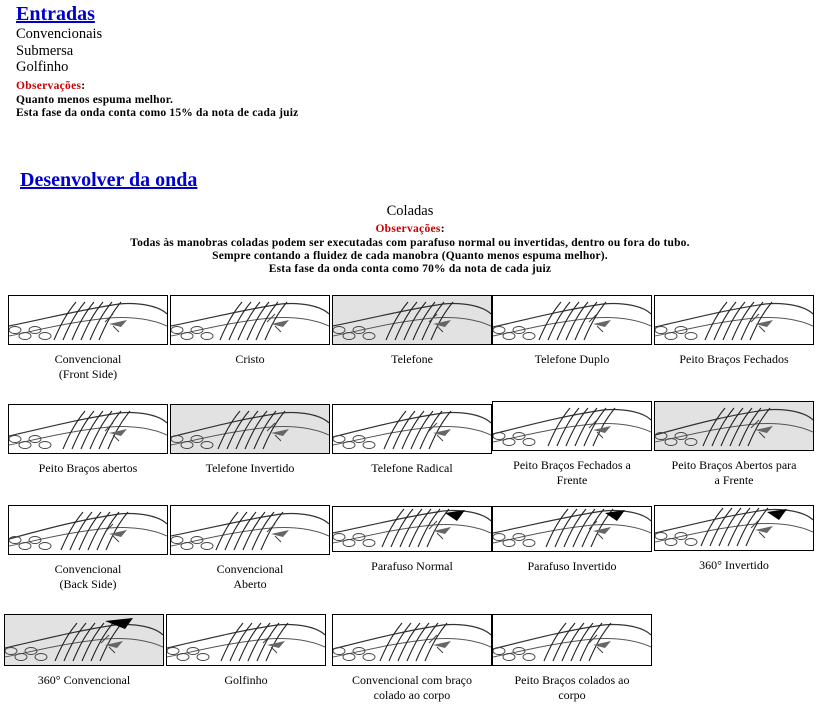 This screenshot has height=717, width=820. Describe the element at coordinates (734, 565) in the screenshot. I see `maneuver-caption: 360° Invertido` at that location.